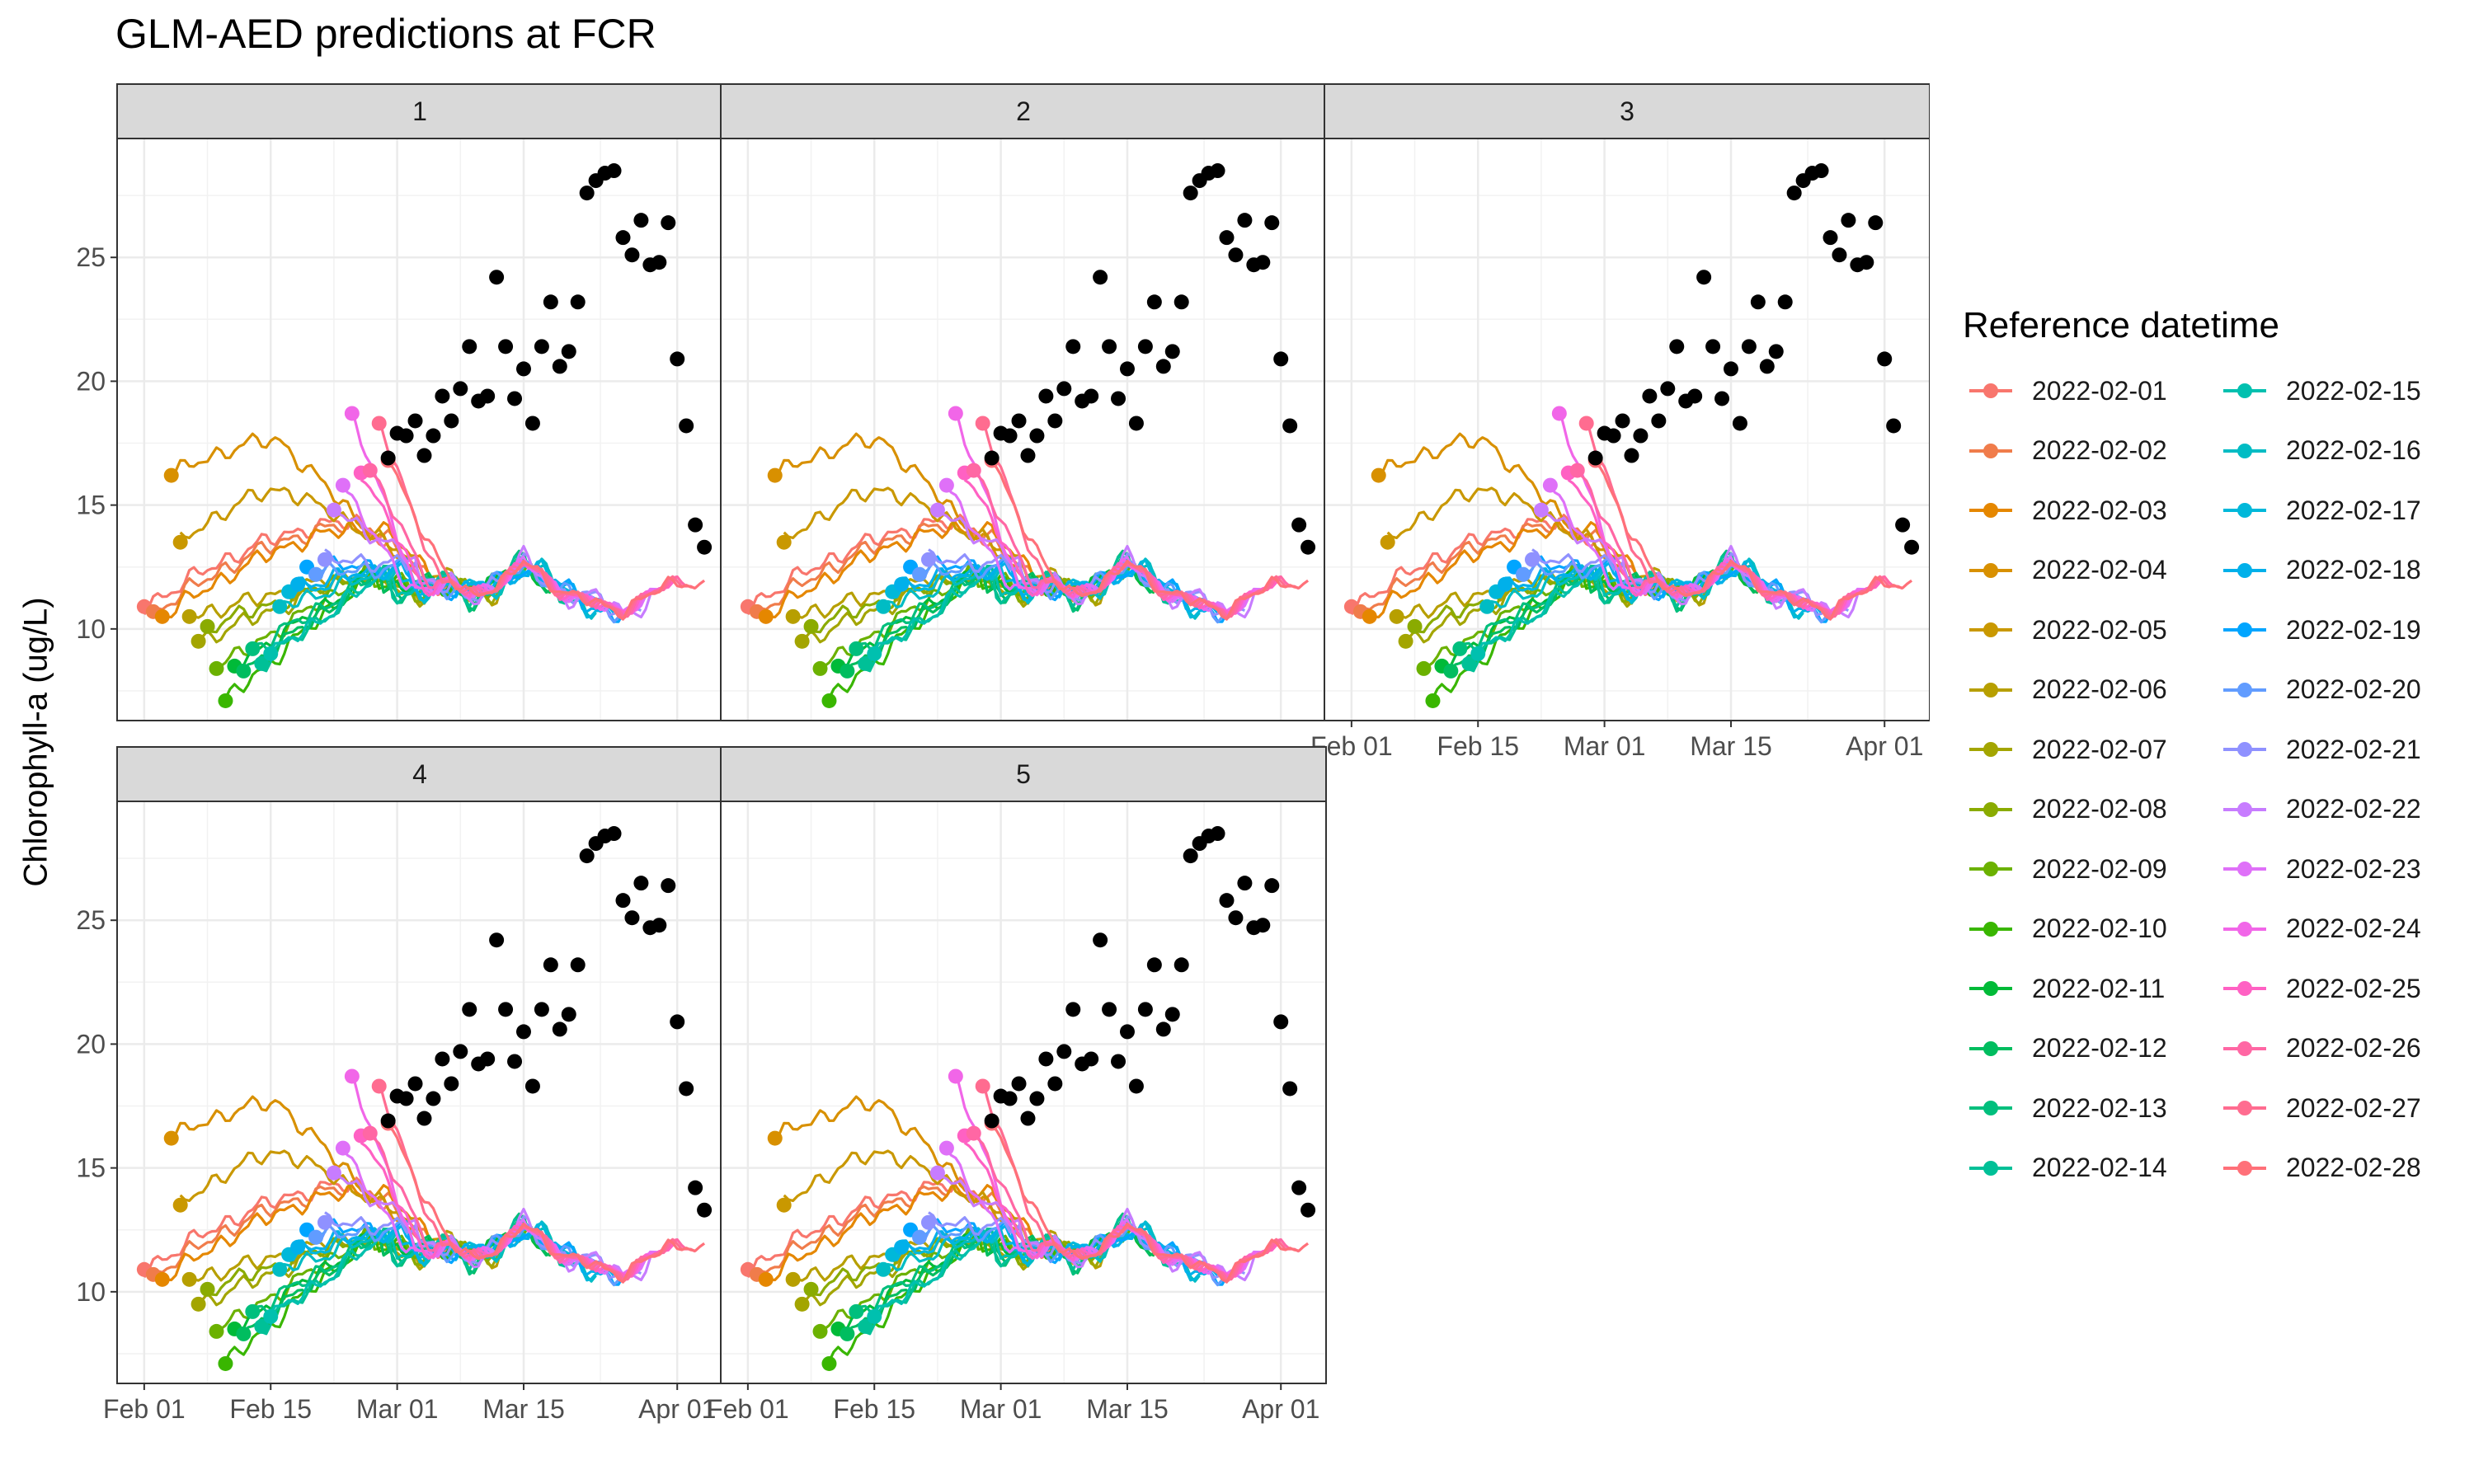 This screenshot has width=2474, height=1484. Describe the element at coordinates (2099, 809) in the screenshot. I see `legend-label: 2022-02-08` at that location.